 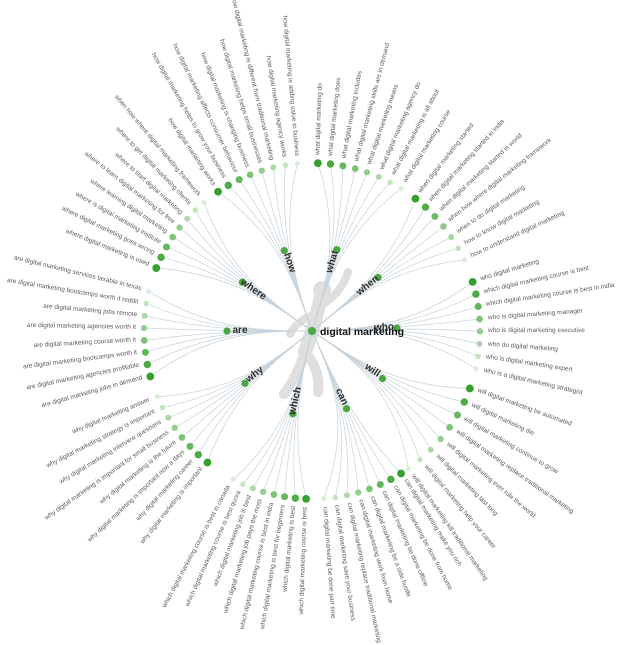 I want to click on question-label: who is digital marketing executive, so click(x=532, y=331).